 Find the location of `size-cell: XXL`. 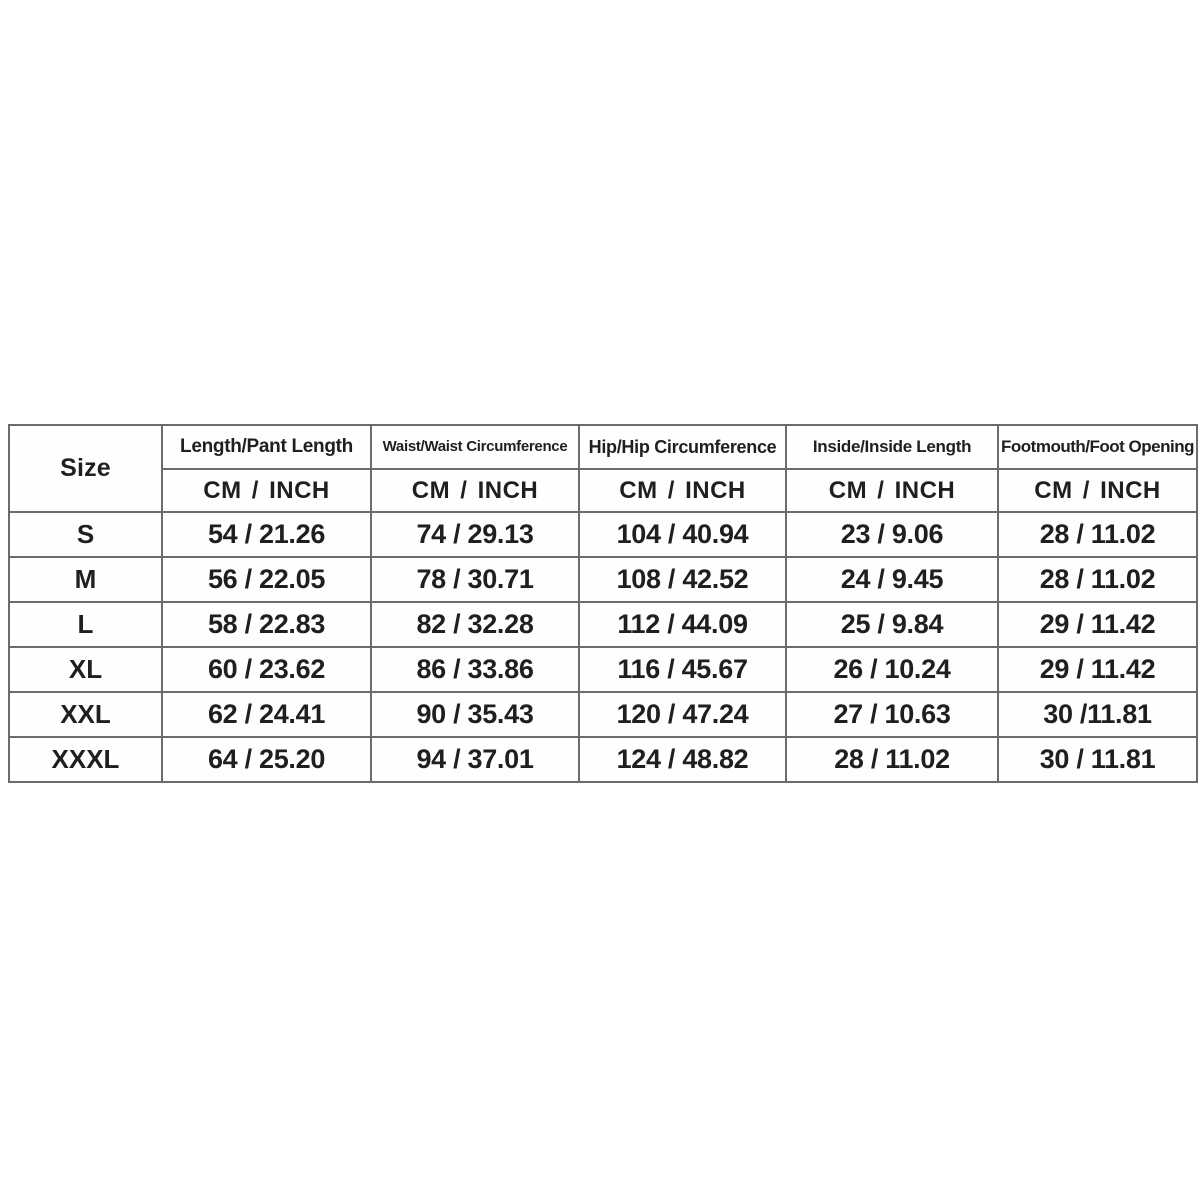

size-cell: XXL is located at coordinates (85, 714).